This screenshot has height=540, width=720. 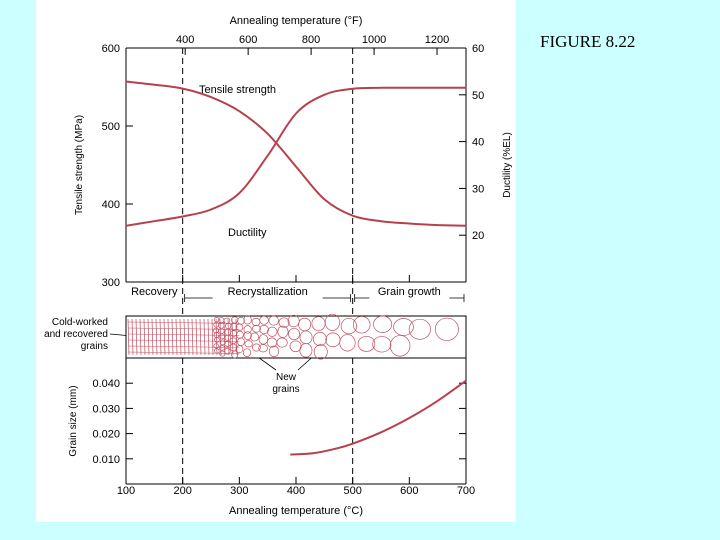 I want to click on grain-size-axis-label: Grain size (mm), so click(x=73, y=420).